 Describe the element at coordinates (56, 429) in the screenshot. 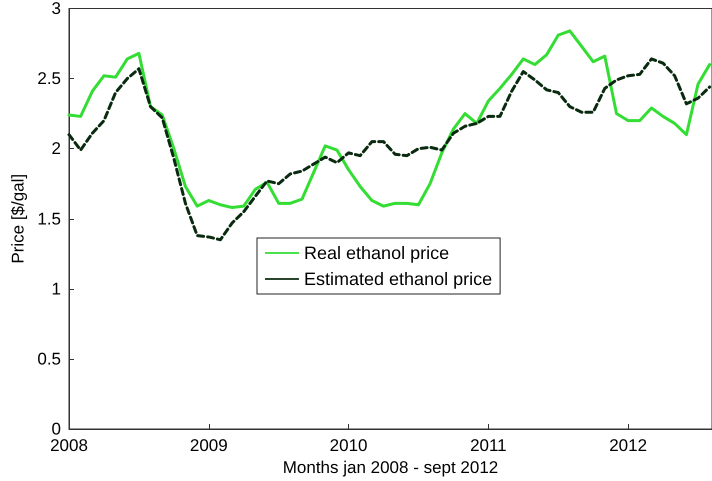

I see `y-tick-label: 0` at that location.